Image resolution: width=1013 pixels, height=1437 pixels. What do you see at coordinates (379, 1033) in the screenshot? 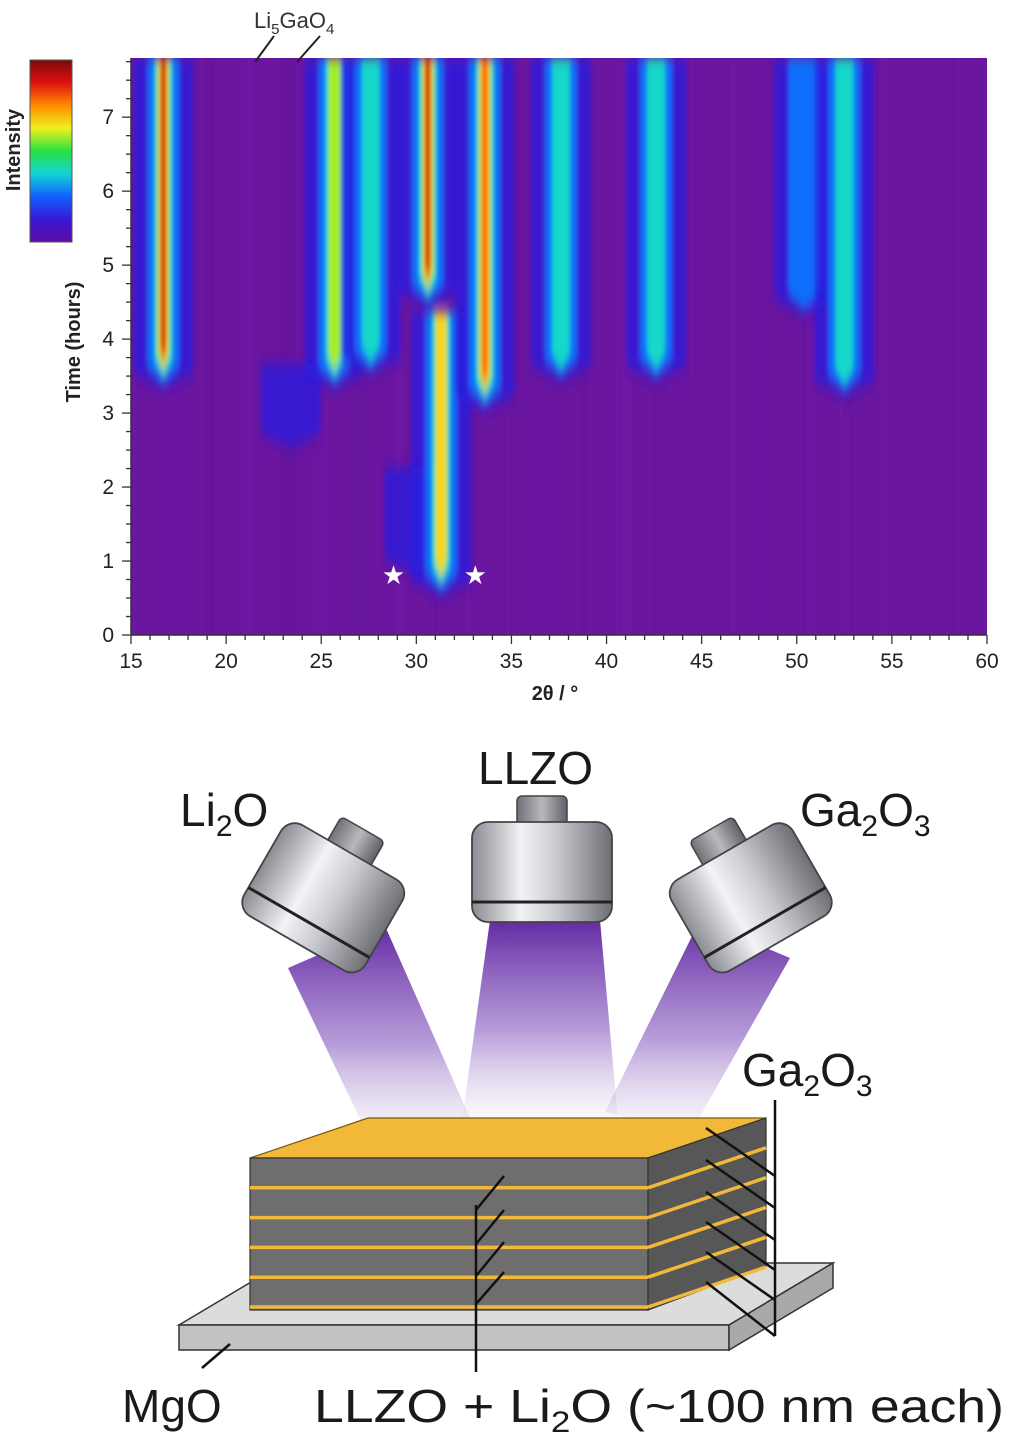
I see `plume-li2o` at bounding box center [379, 1033].